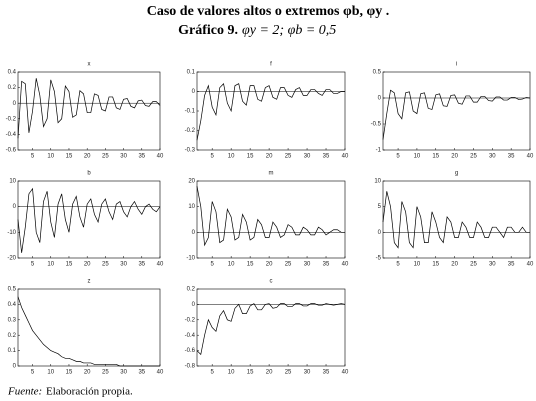 The image size is (536, 401). I want to click on y-tick-label: -0.1, so click(190, 112).